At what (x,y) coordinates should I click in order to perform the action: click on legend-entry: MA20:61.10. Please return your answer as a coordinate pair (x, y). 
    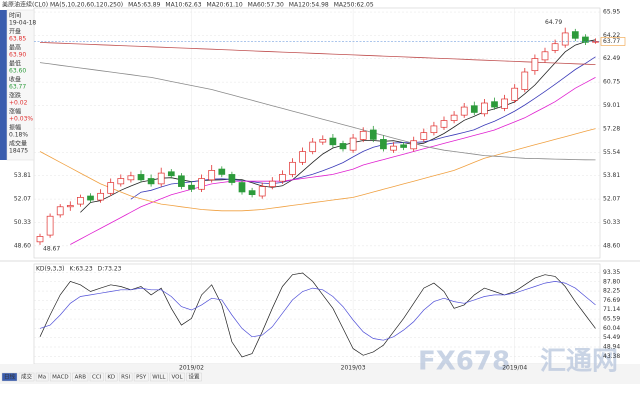
    Looking at the image, I should click on (225, 5).